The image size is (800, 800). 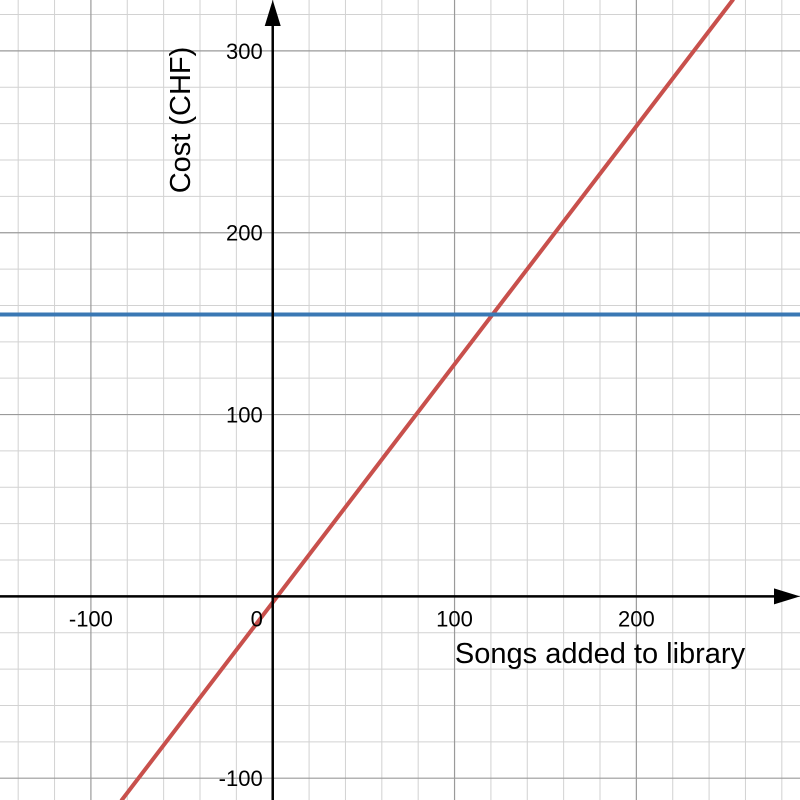 I want to click on x-tick-label: 100, so click(x=454, y=618).